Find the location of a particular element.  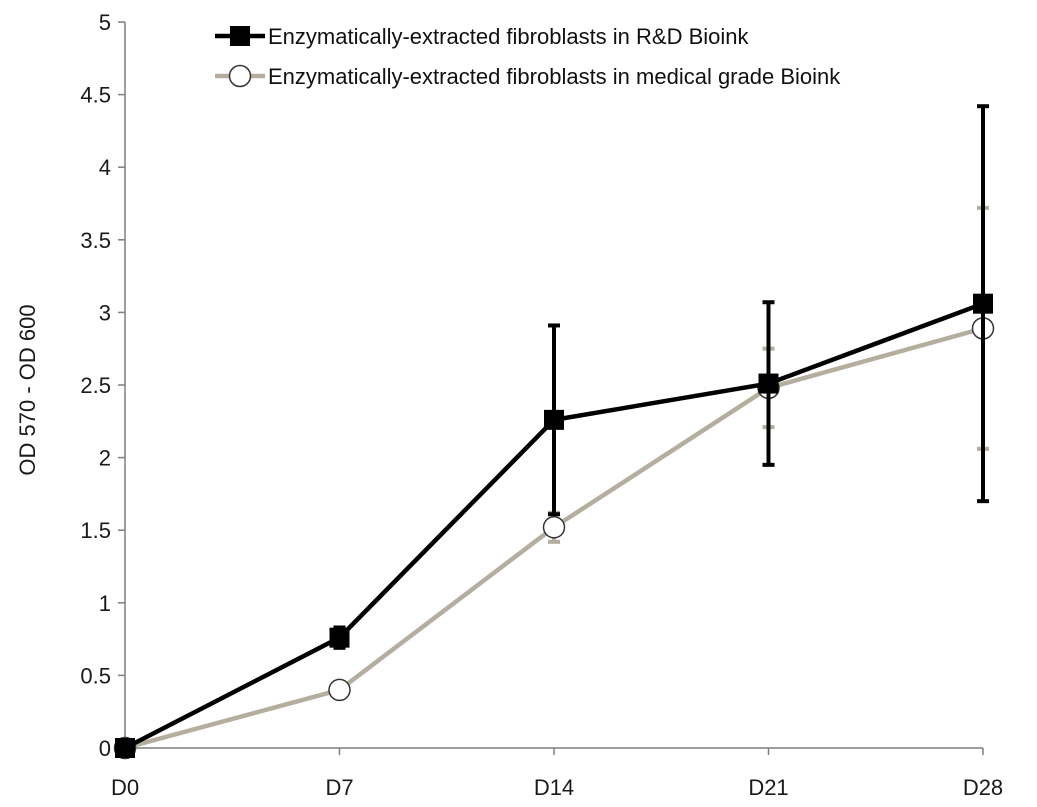

y-tick-label: 4.5 is located at coordinates (95, 95).